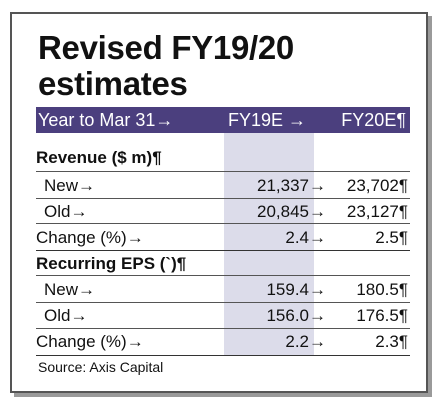  Describe the element at coordinates (223, 120) in the screenshot. I see `table-header: Year to Mar 31→ FY19E → FY20E¶` at that location.